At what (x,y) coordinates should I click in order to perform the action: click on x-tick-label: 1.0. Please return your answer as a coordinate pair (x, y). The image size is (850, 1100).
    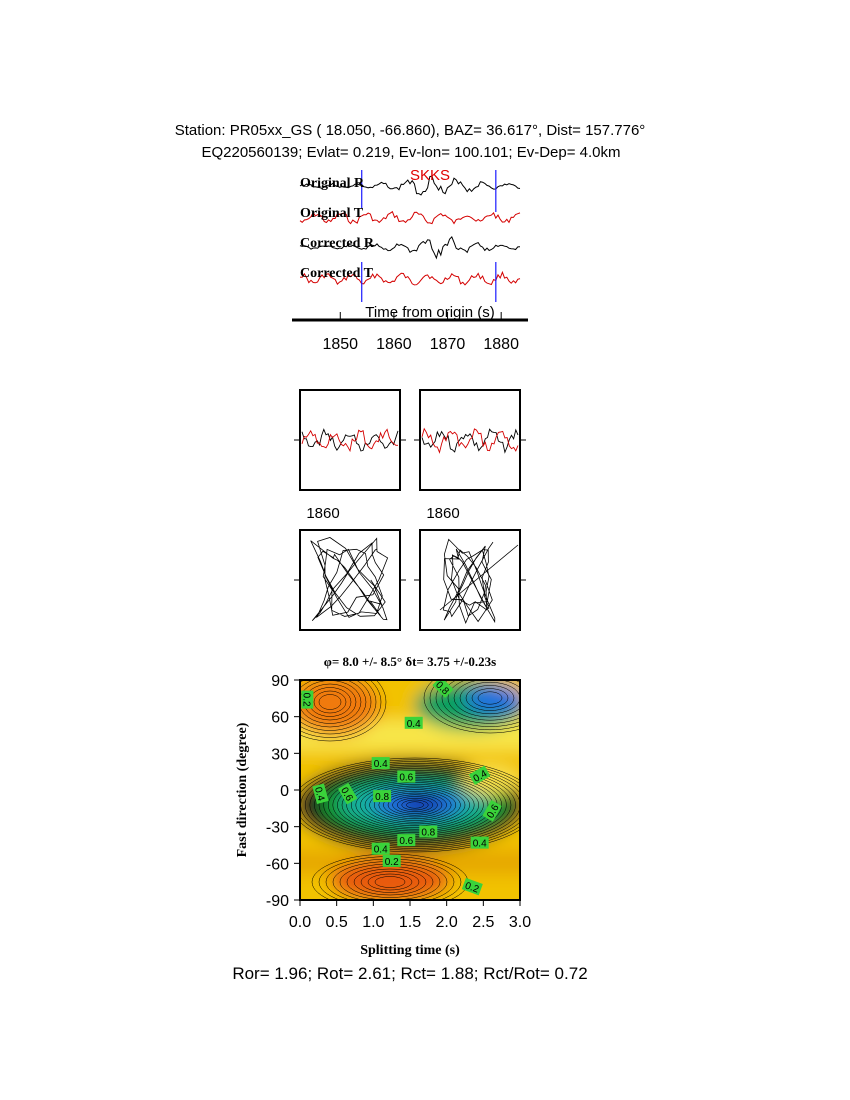
    Looking at the image, I should click on (373, 922).